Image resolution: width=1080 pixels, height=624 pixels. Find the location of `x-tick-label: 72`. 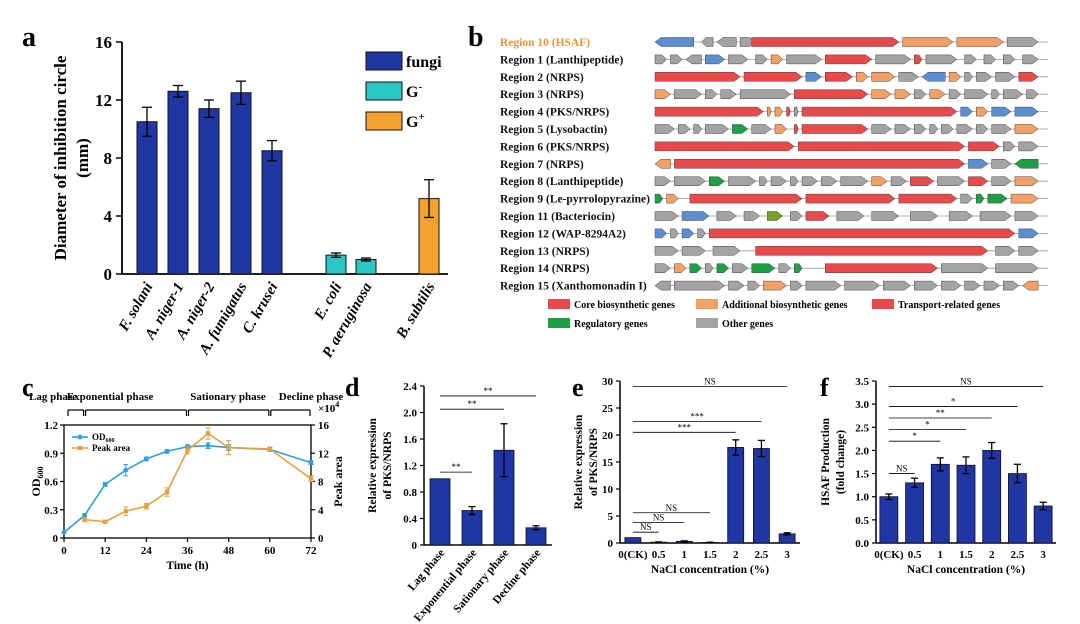

x-tick-label: 72 is located at coordinates (312, 551).